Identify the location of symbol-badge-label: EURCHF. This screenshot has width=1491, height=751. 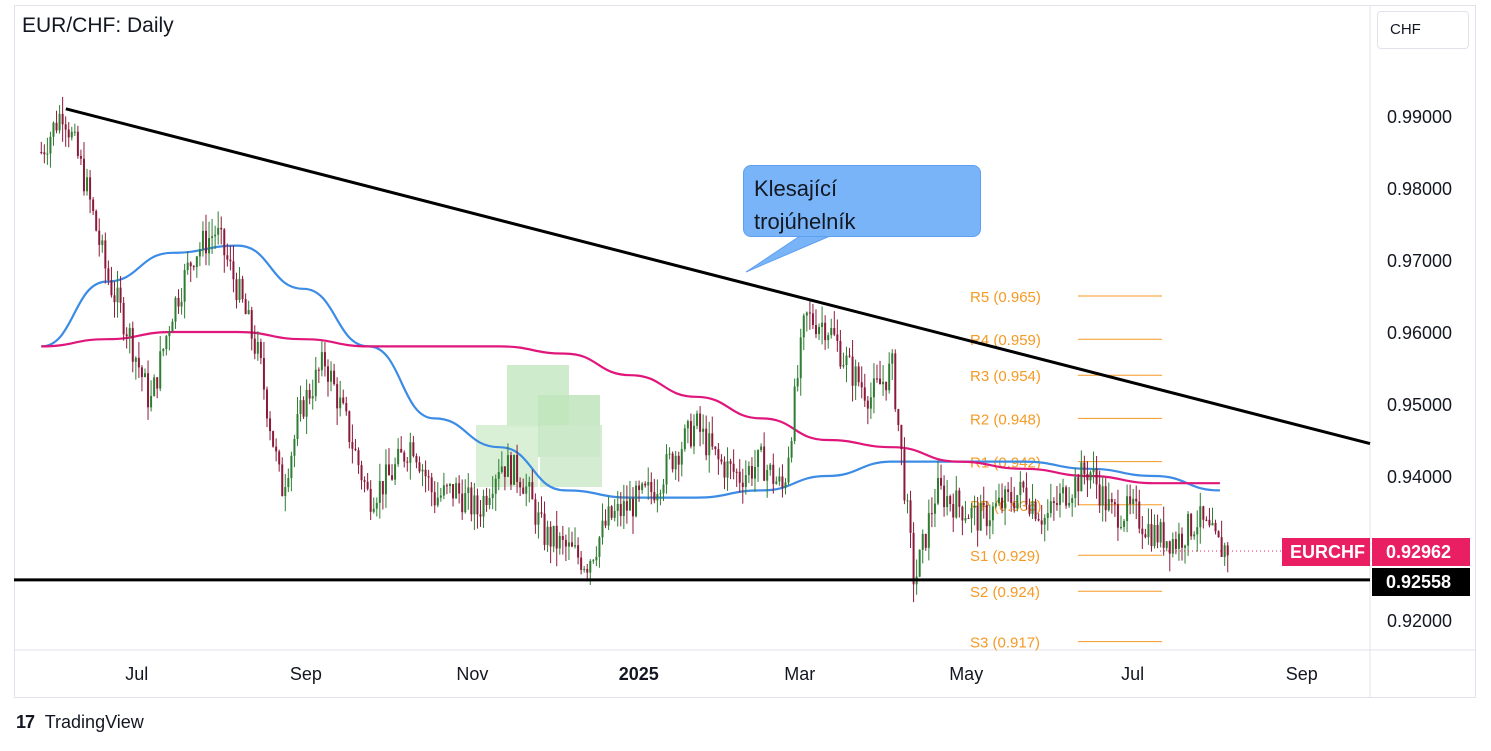
(1327, 552).